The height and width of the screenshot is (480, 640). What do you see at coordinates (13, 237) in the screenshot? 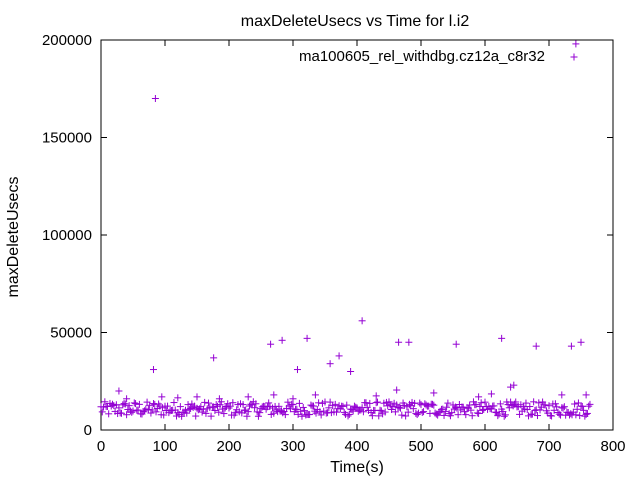
I see `y-axis-label: maxDeleteUsecs` at bounding box center [13, 237].